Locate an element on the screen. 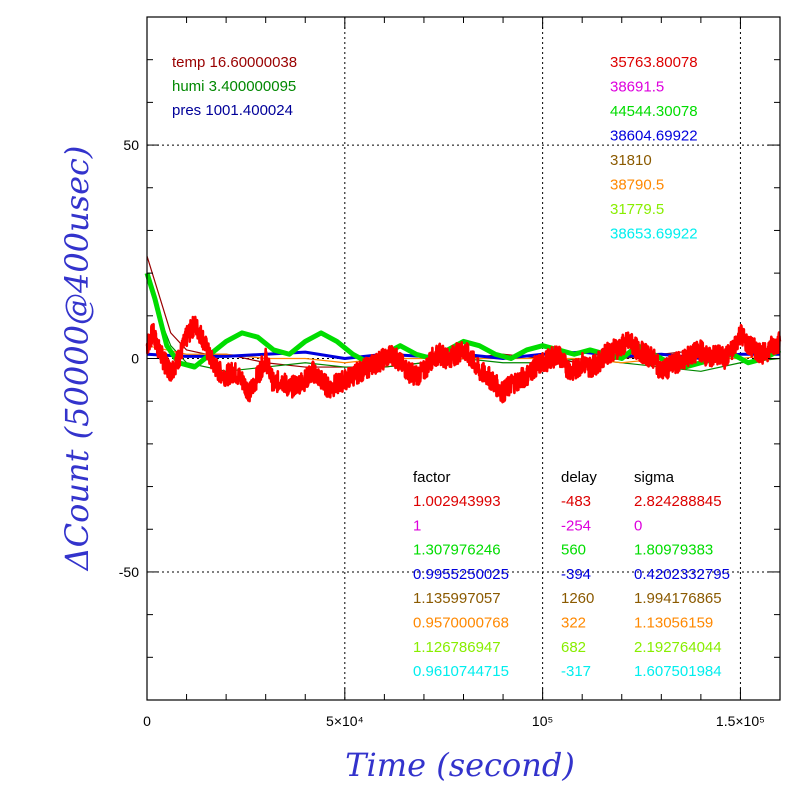 The height and width of the screenshot is (797, 797). table-header: delay is located at coordinates (579, 477).